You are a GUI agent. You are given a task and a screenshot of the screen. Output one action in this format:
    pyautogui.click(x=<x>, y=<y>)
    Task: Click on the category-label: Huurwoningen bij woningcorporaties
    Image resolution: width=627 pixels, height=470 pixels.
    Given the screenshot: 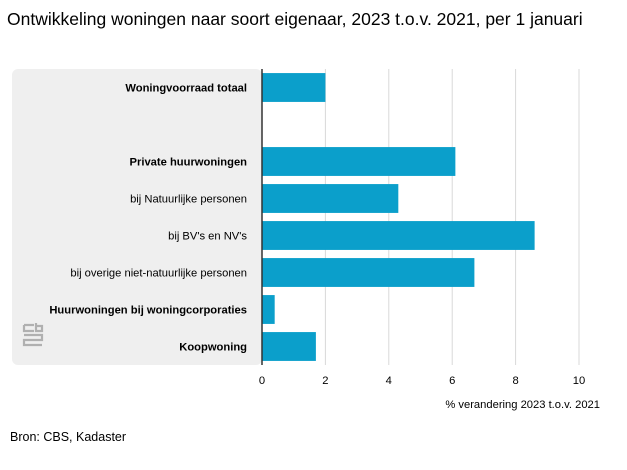 What is the action you would take?
    pyautogui.click(x=148, y=311)
    